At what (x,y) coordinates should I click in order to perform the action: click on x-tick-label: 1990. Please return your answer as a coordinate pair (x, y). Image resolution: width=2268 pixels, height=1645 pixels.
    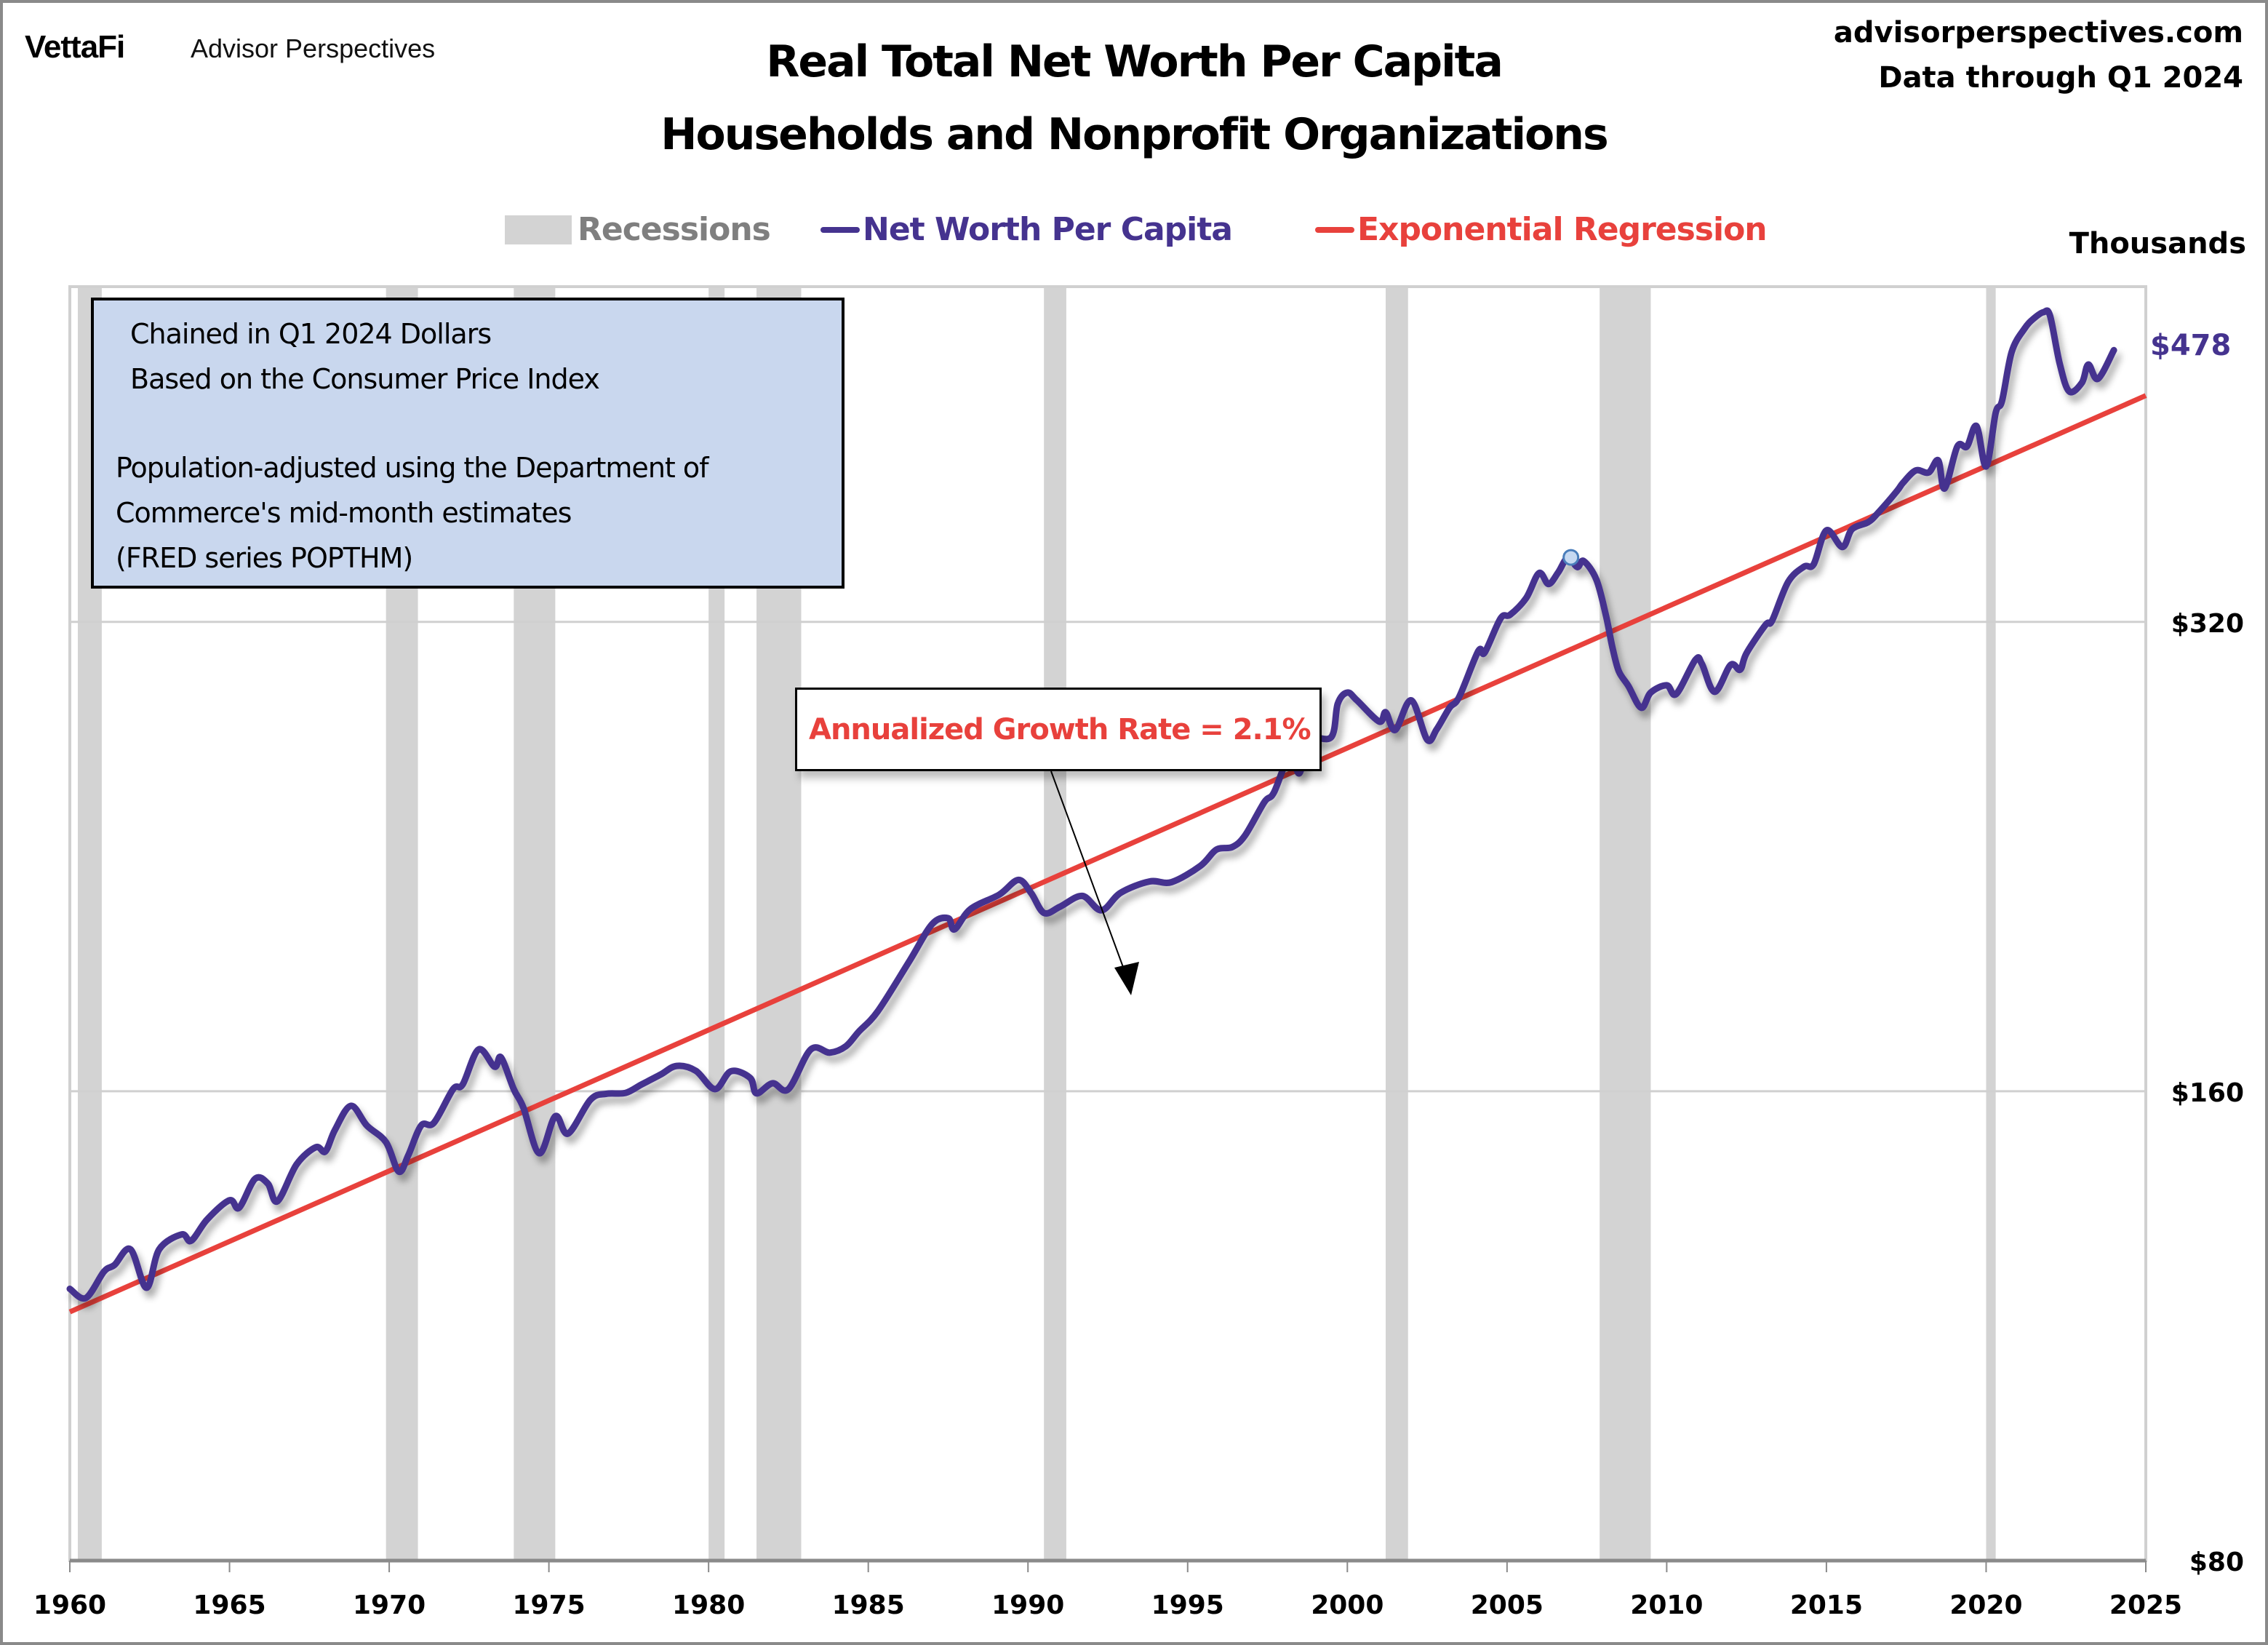
    Looking at the image, I should click on (1027, 1605).